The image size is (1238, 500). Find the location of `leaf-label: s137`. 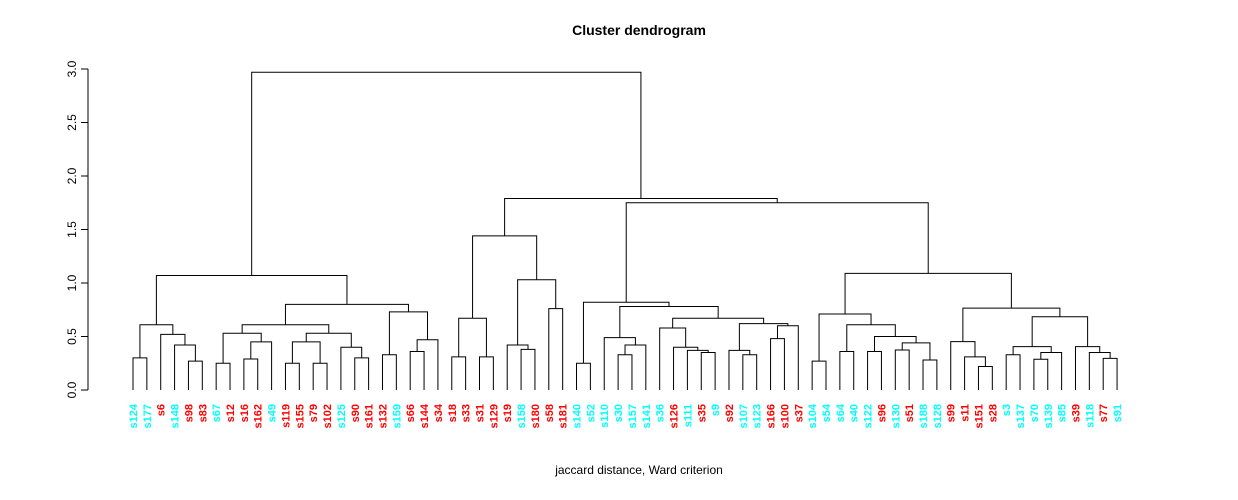

leaf-label: s137 is located at coordinates (1021, 416).